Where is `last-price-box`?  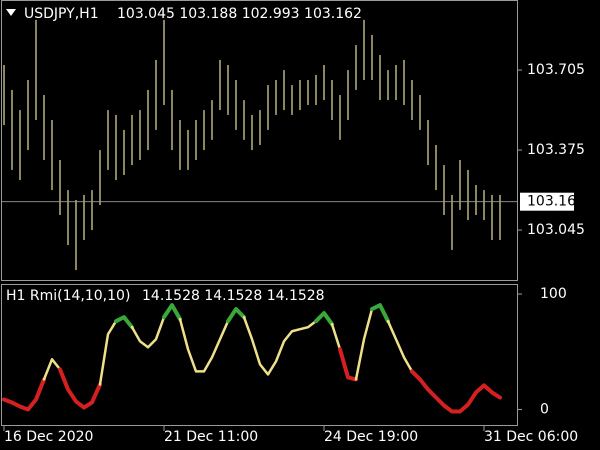
last-price-box is located at coordinates (547, 201).